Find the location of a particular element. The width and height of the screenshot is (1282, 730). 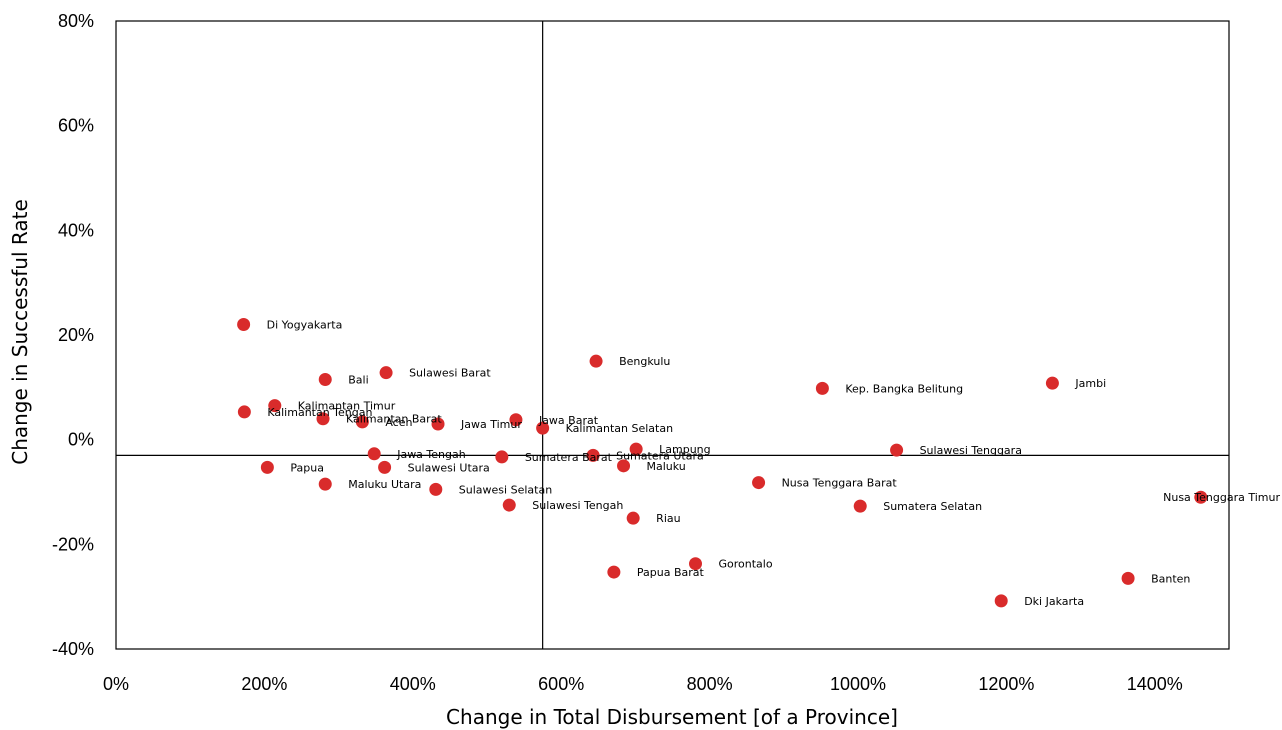

point-label: Papua is located at coordinates (307, 467).